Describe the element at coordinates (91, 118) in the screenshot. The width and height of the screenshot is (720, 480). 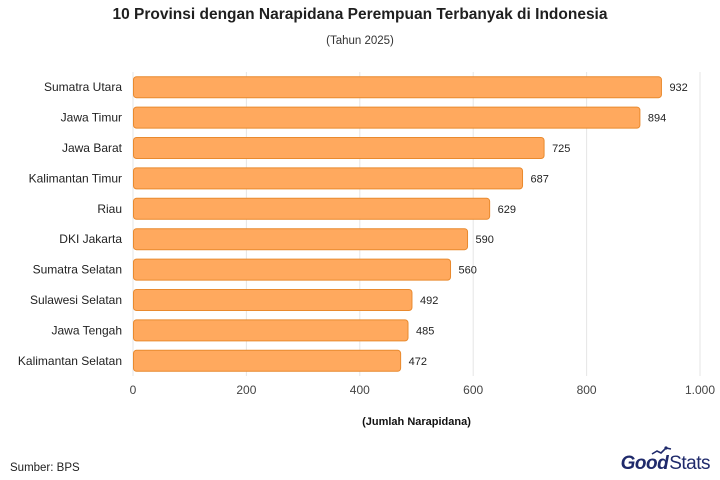
I see `category-label: Jawa Timur` at that location.